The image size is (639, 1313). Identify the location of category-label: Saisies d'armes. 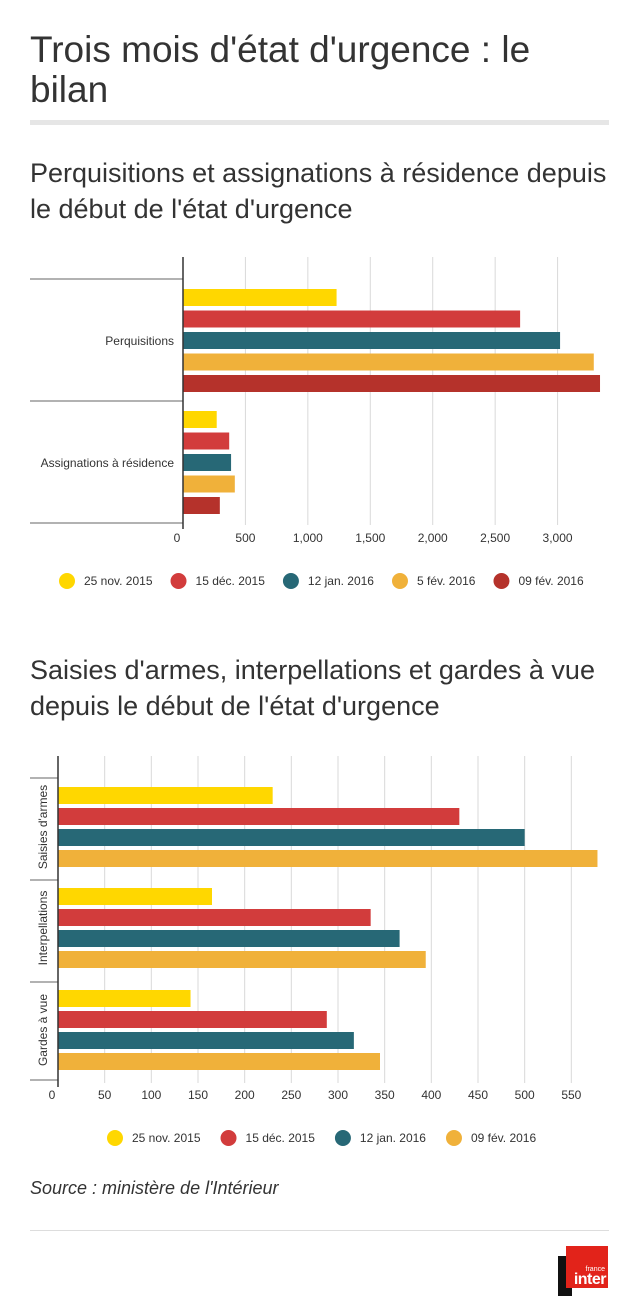
(43, 827).